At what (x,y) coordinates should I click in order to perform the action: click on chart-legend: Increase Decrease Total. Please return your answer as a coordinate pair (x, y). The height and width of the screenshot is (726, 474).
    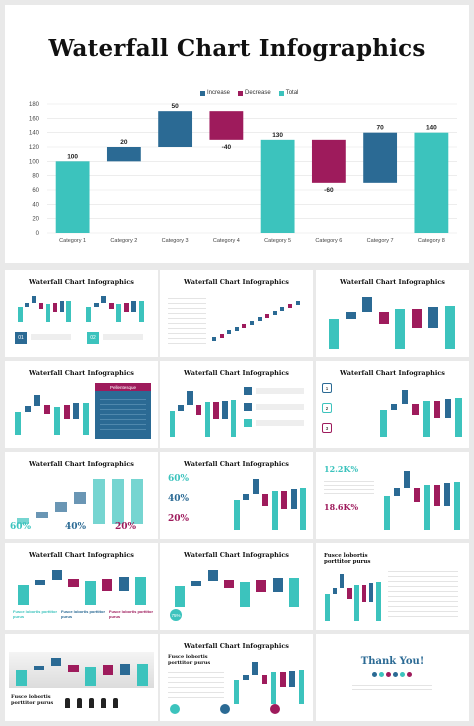
    Looking at the image, I should click on (249, 93).